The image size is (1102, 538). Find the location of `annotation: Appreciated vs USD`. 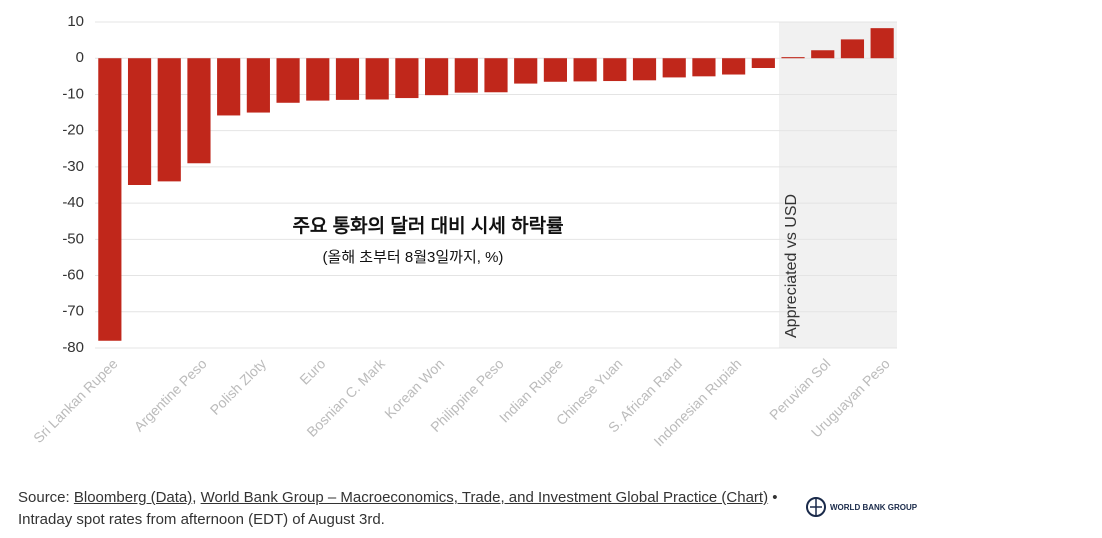

annotation: Appreciated vs USD is located at coordinates (791, 266).